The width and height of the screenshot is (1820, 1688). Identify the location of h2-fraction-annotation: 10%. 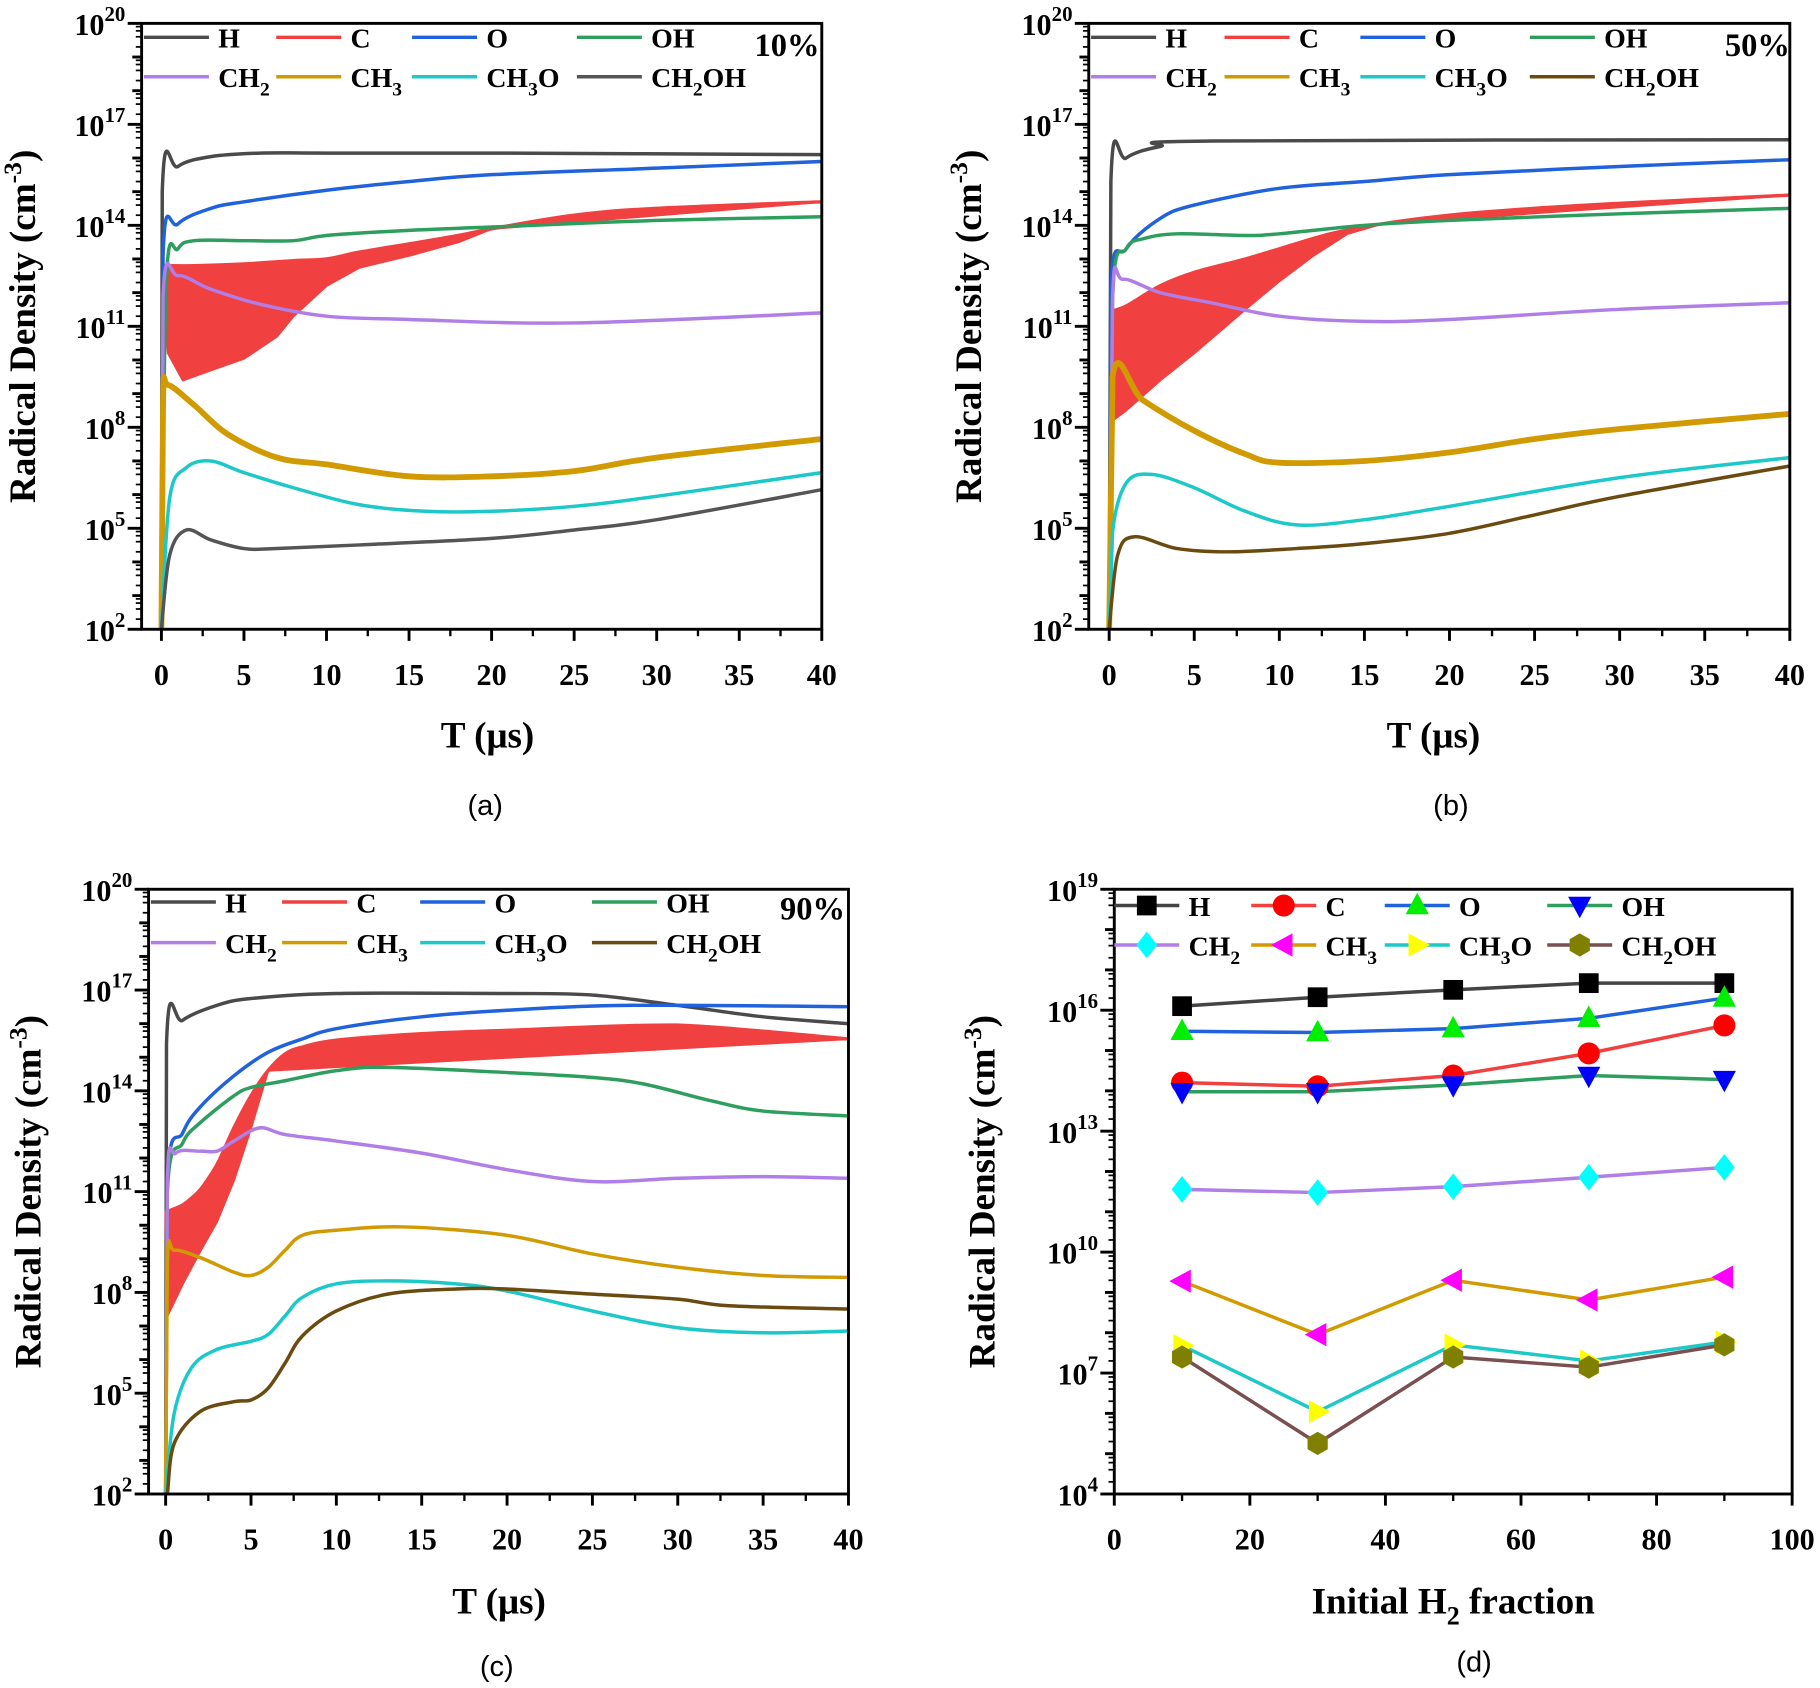
(786, 46).